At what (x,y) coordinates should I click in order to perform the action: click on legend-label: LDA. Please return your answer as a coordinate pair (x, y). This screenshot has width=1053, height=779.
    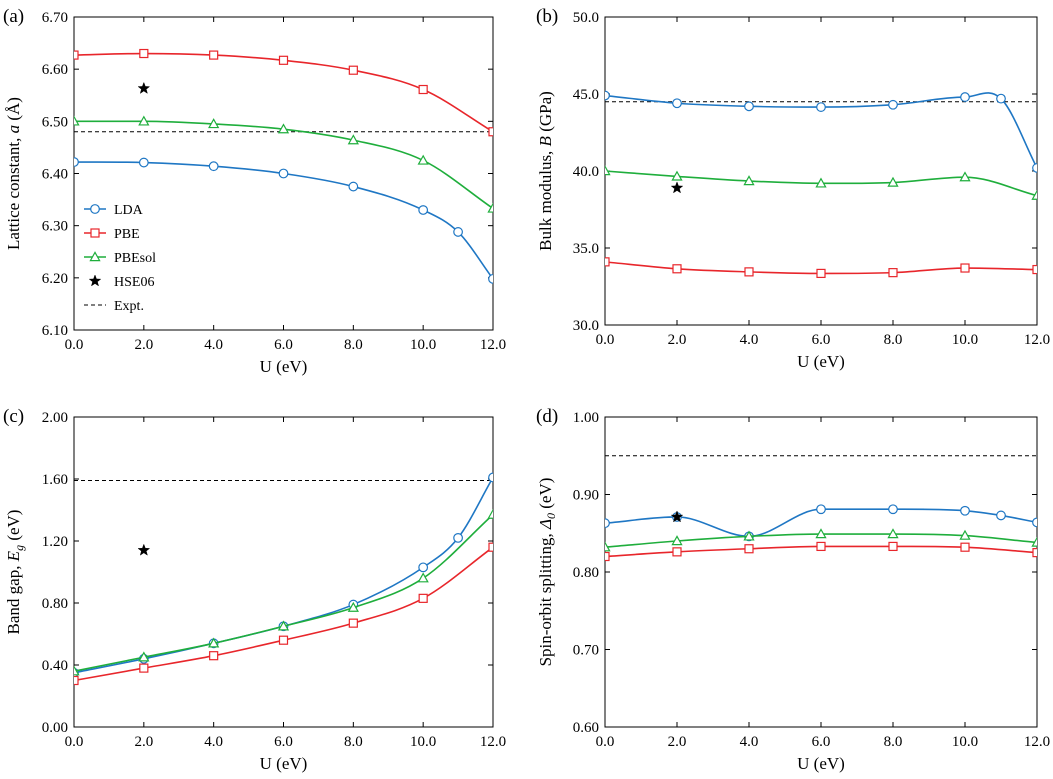
    Looking at the image, I should click on (129, 210).